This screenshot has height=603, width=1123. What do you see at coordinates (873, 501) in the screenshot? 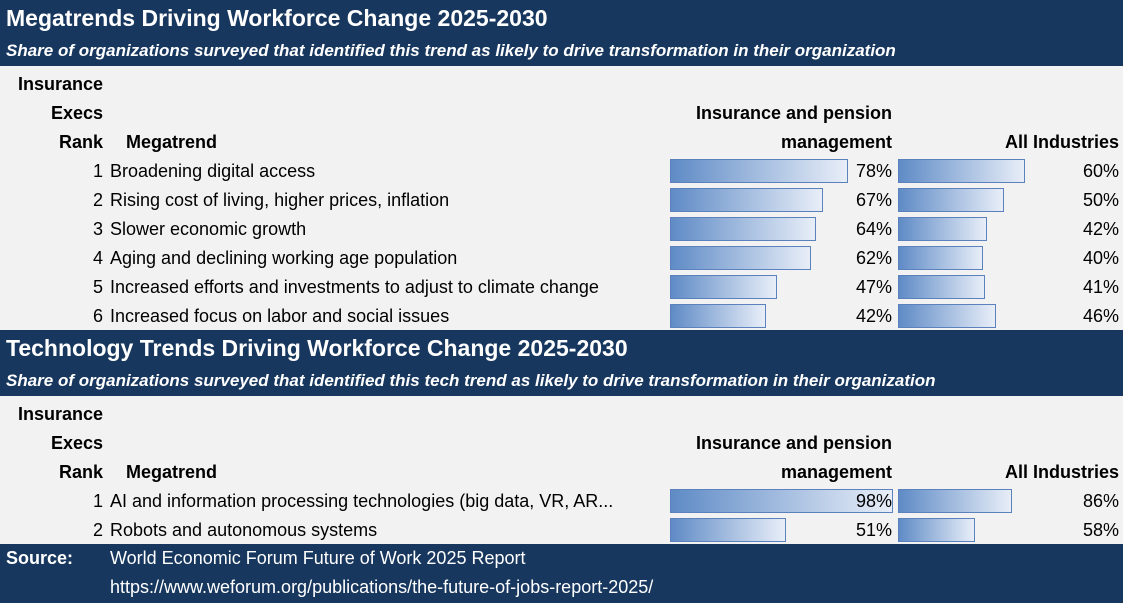
I see `insurance-pct: 98%` at bounding box center [873, 501].